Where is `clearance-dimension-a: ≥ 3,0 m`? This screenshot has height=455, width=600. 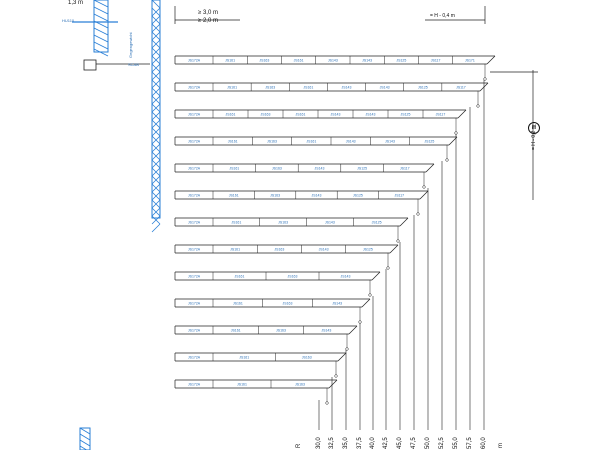 clearance-dimension-a: ≥ 3,0 m is located at coordinates (208, 13).